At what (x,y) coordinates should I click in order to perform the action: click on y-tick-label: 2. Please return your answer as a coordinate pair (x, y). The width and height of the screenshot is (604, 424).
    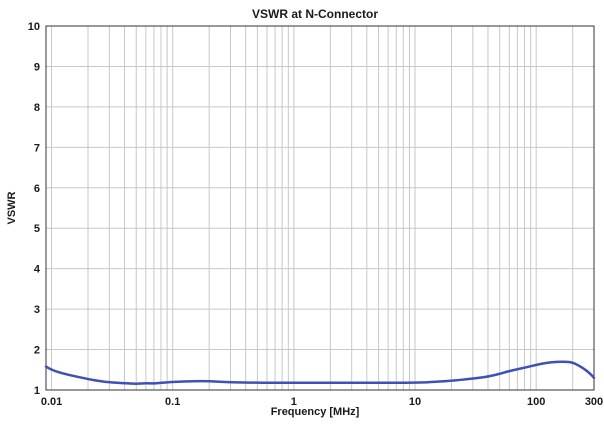
    Looking at the image, I should click on (37, 351).